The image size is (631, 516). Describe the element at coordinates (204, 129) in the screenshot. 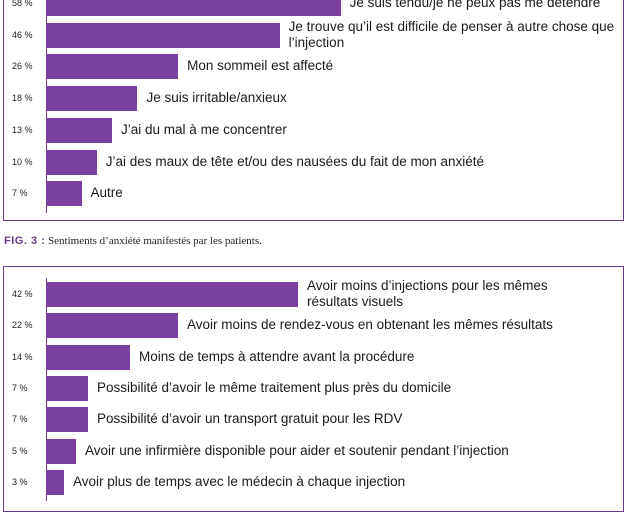

I see `category-label: J’ai du mal à me concentrer` at that location.